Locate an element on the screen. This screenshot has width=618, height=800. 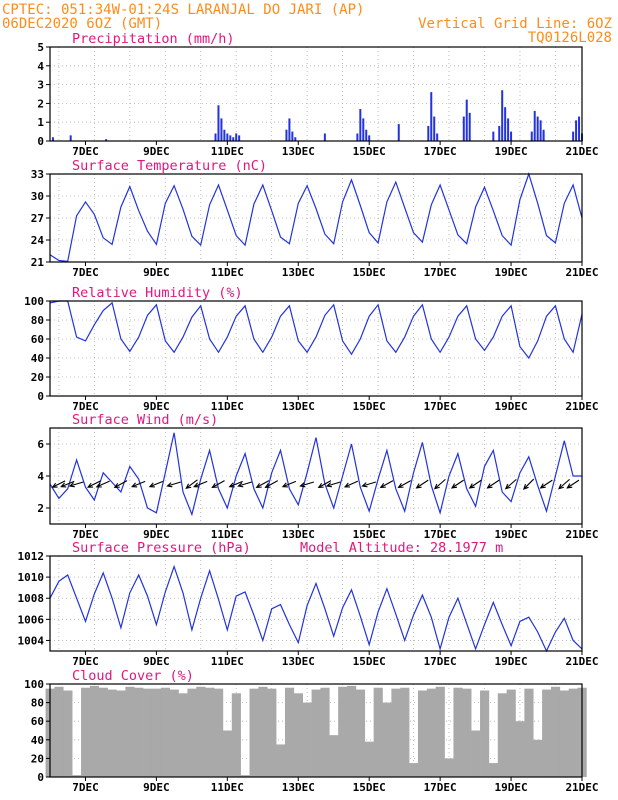
y-tick-label: 80 is located at coordinates (37, 703).